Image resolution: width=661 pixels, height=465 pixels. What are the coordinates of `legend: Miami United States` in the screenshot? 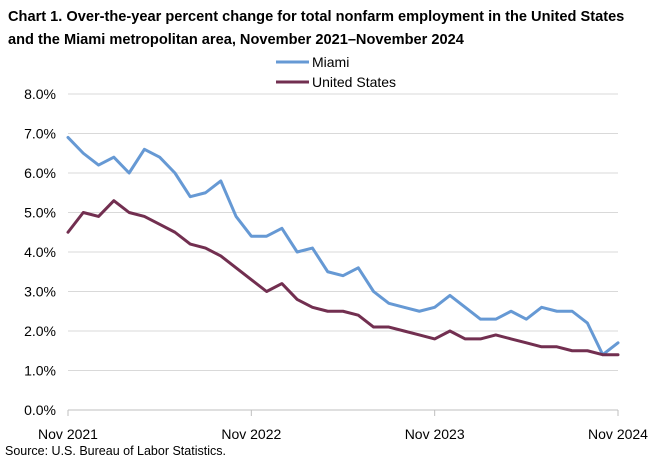 It's located at (336, 72).